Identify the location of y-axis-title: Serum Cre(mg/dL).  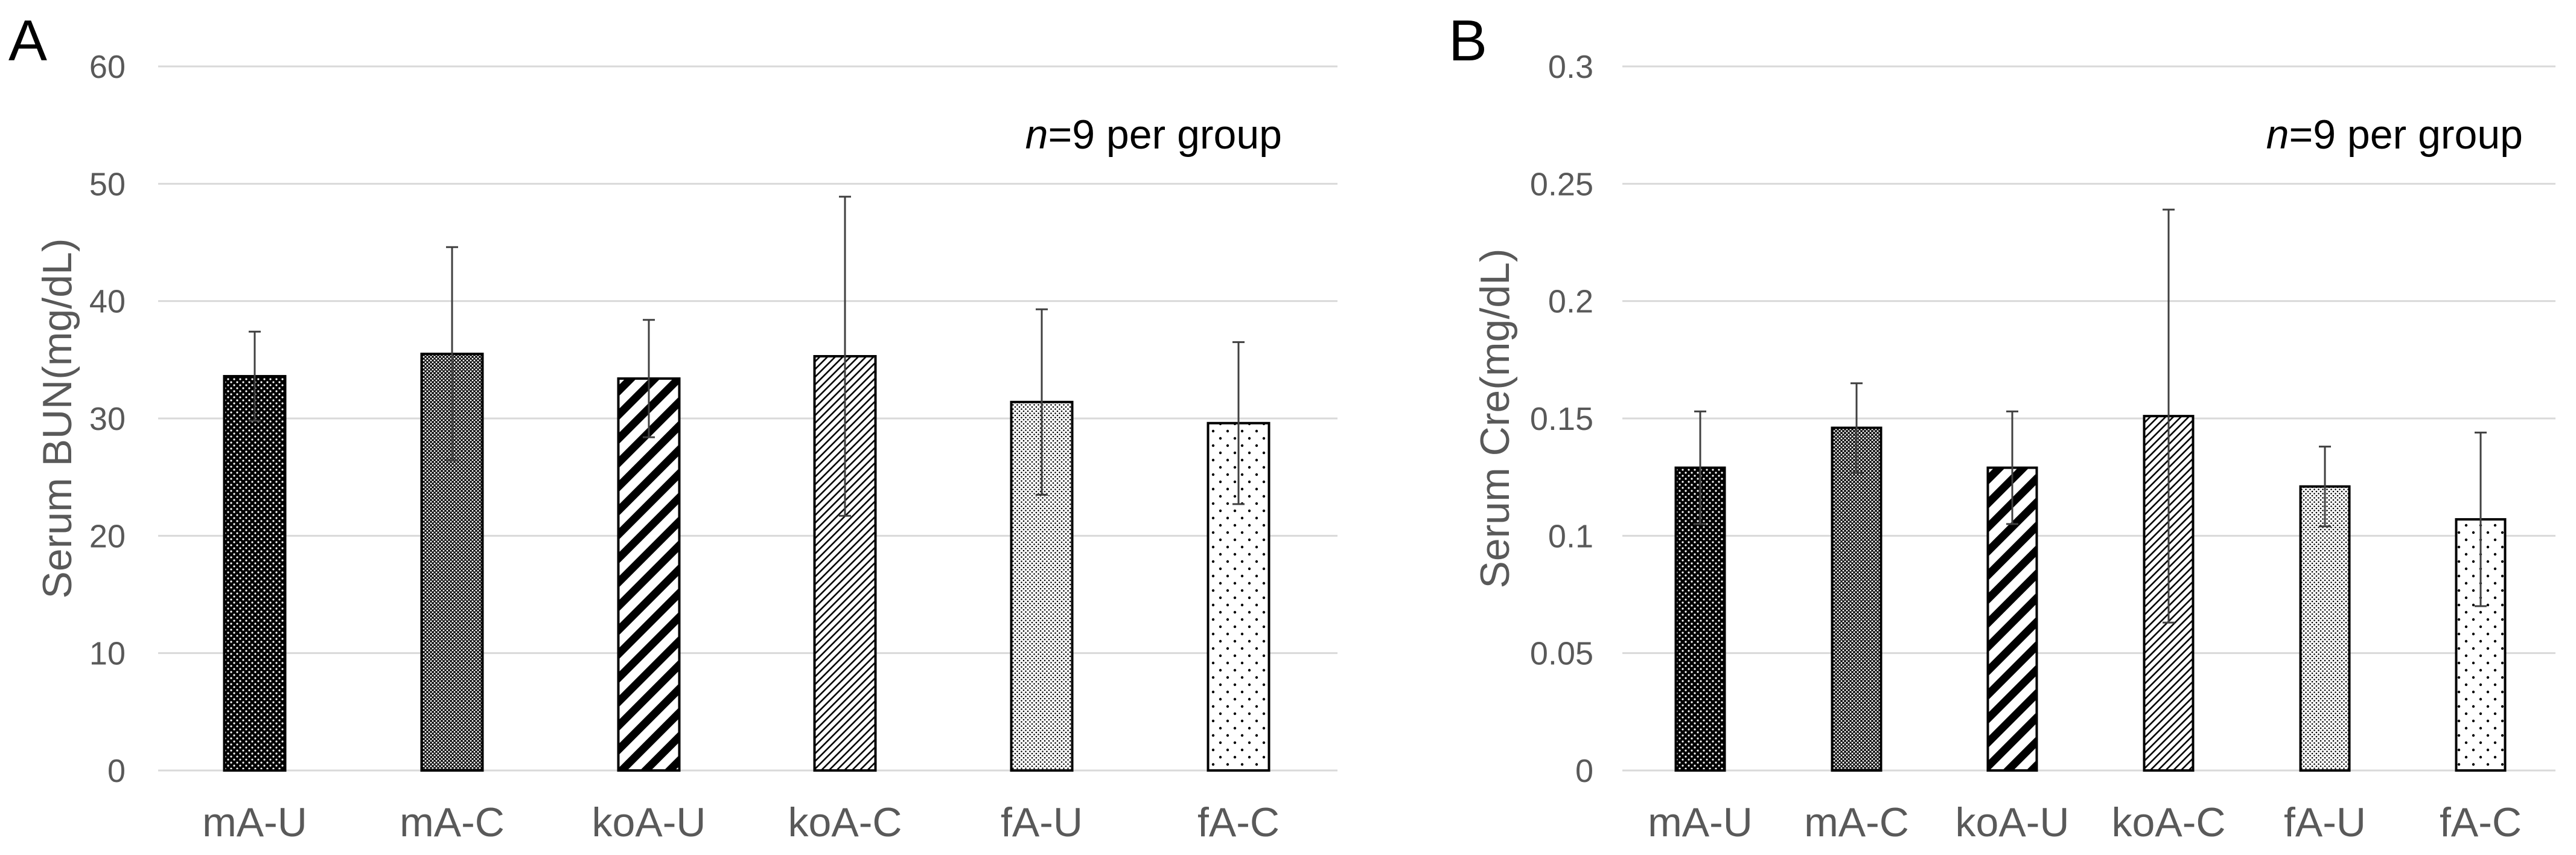
(1495, 418).